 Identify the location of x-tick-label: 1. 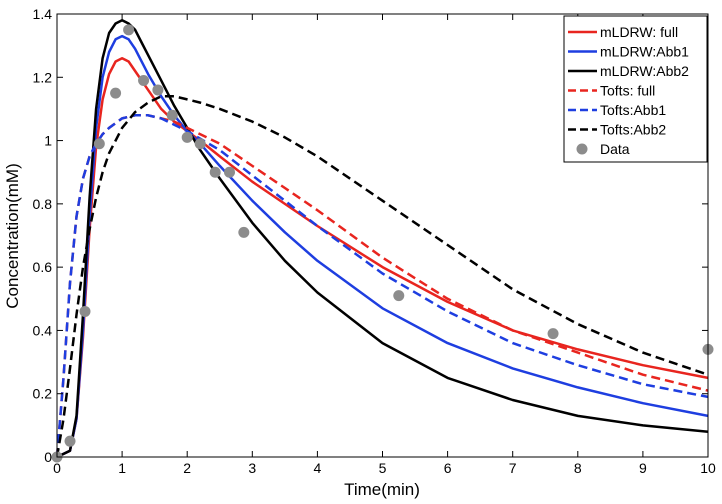
(122, 468).